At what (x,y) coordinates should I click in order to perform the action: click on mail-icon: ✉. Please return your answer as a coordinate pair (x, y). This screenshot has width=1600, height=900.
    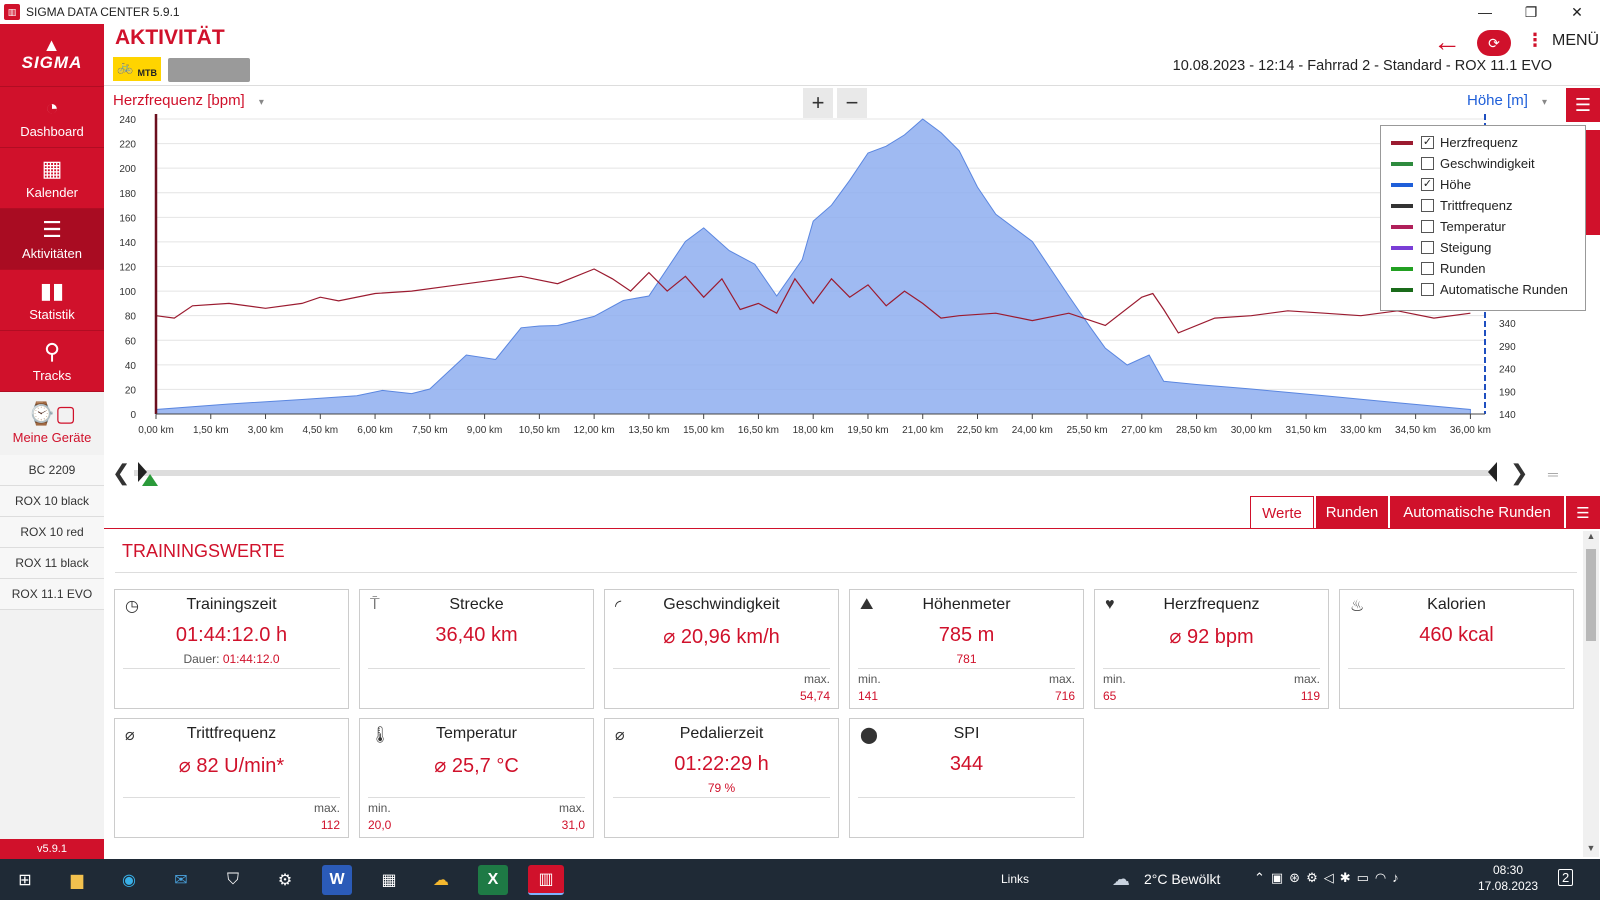
    Looking at the image, I should click on (181, 880).